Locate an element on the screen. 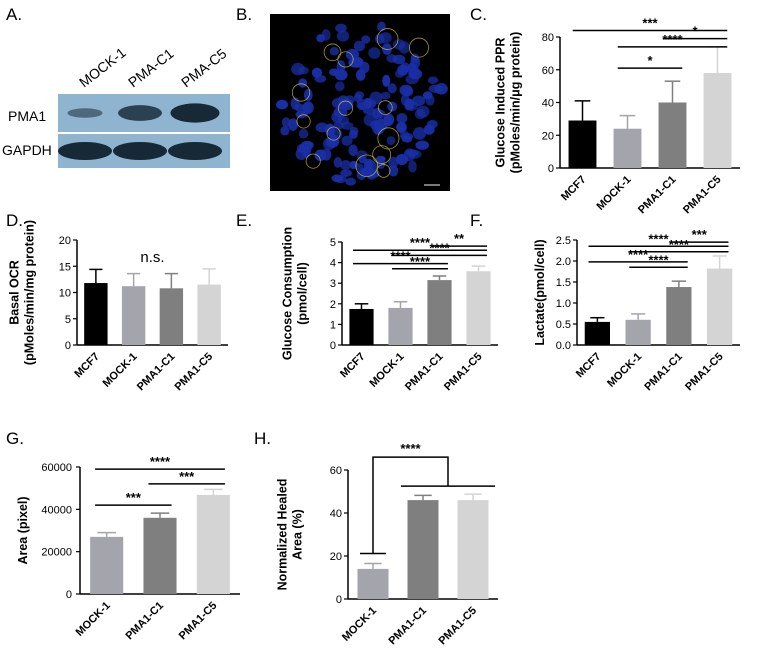  y-tick-label: 15 is located at coordinates (65, 267).